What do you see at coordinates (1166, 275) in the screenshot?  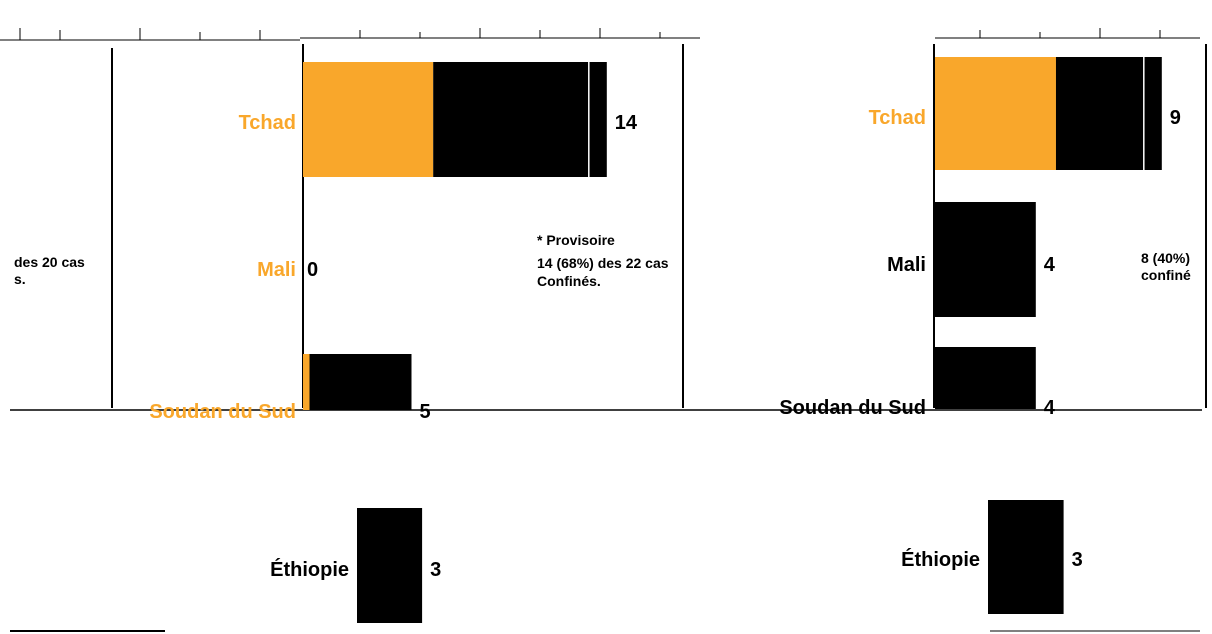 I see `chart2-annotation-line: confiné` at bounding box center [1166, 275].